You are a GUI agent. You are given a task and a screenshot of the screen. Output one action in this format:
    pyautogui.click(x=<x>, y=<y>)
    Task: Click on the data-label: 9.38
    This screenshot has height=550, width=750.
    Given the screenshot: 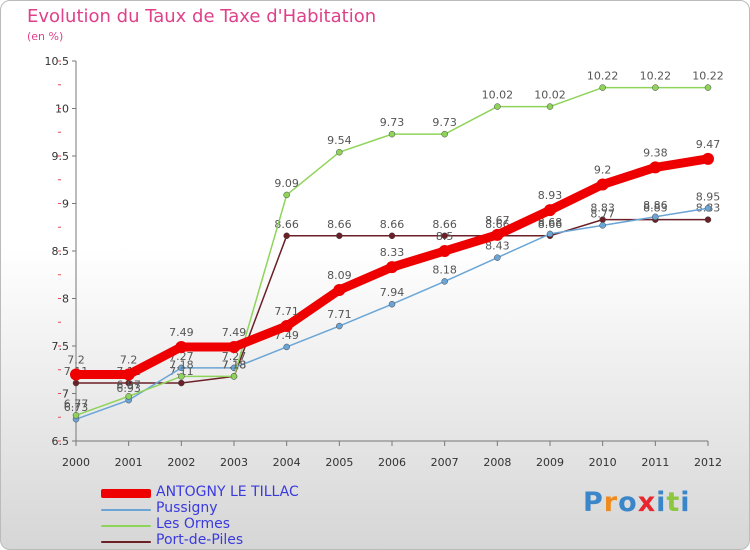 What is the action you would take?
    pyautogui.click(x=655, y=152)
    